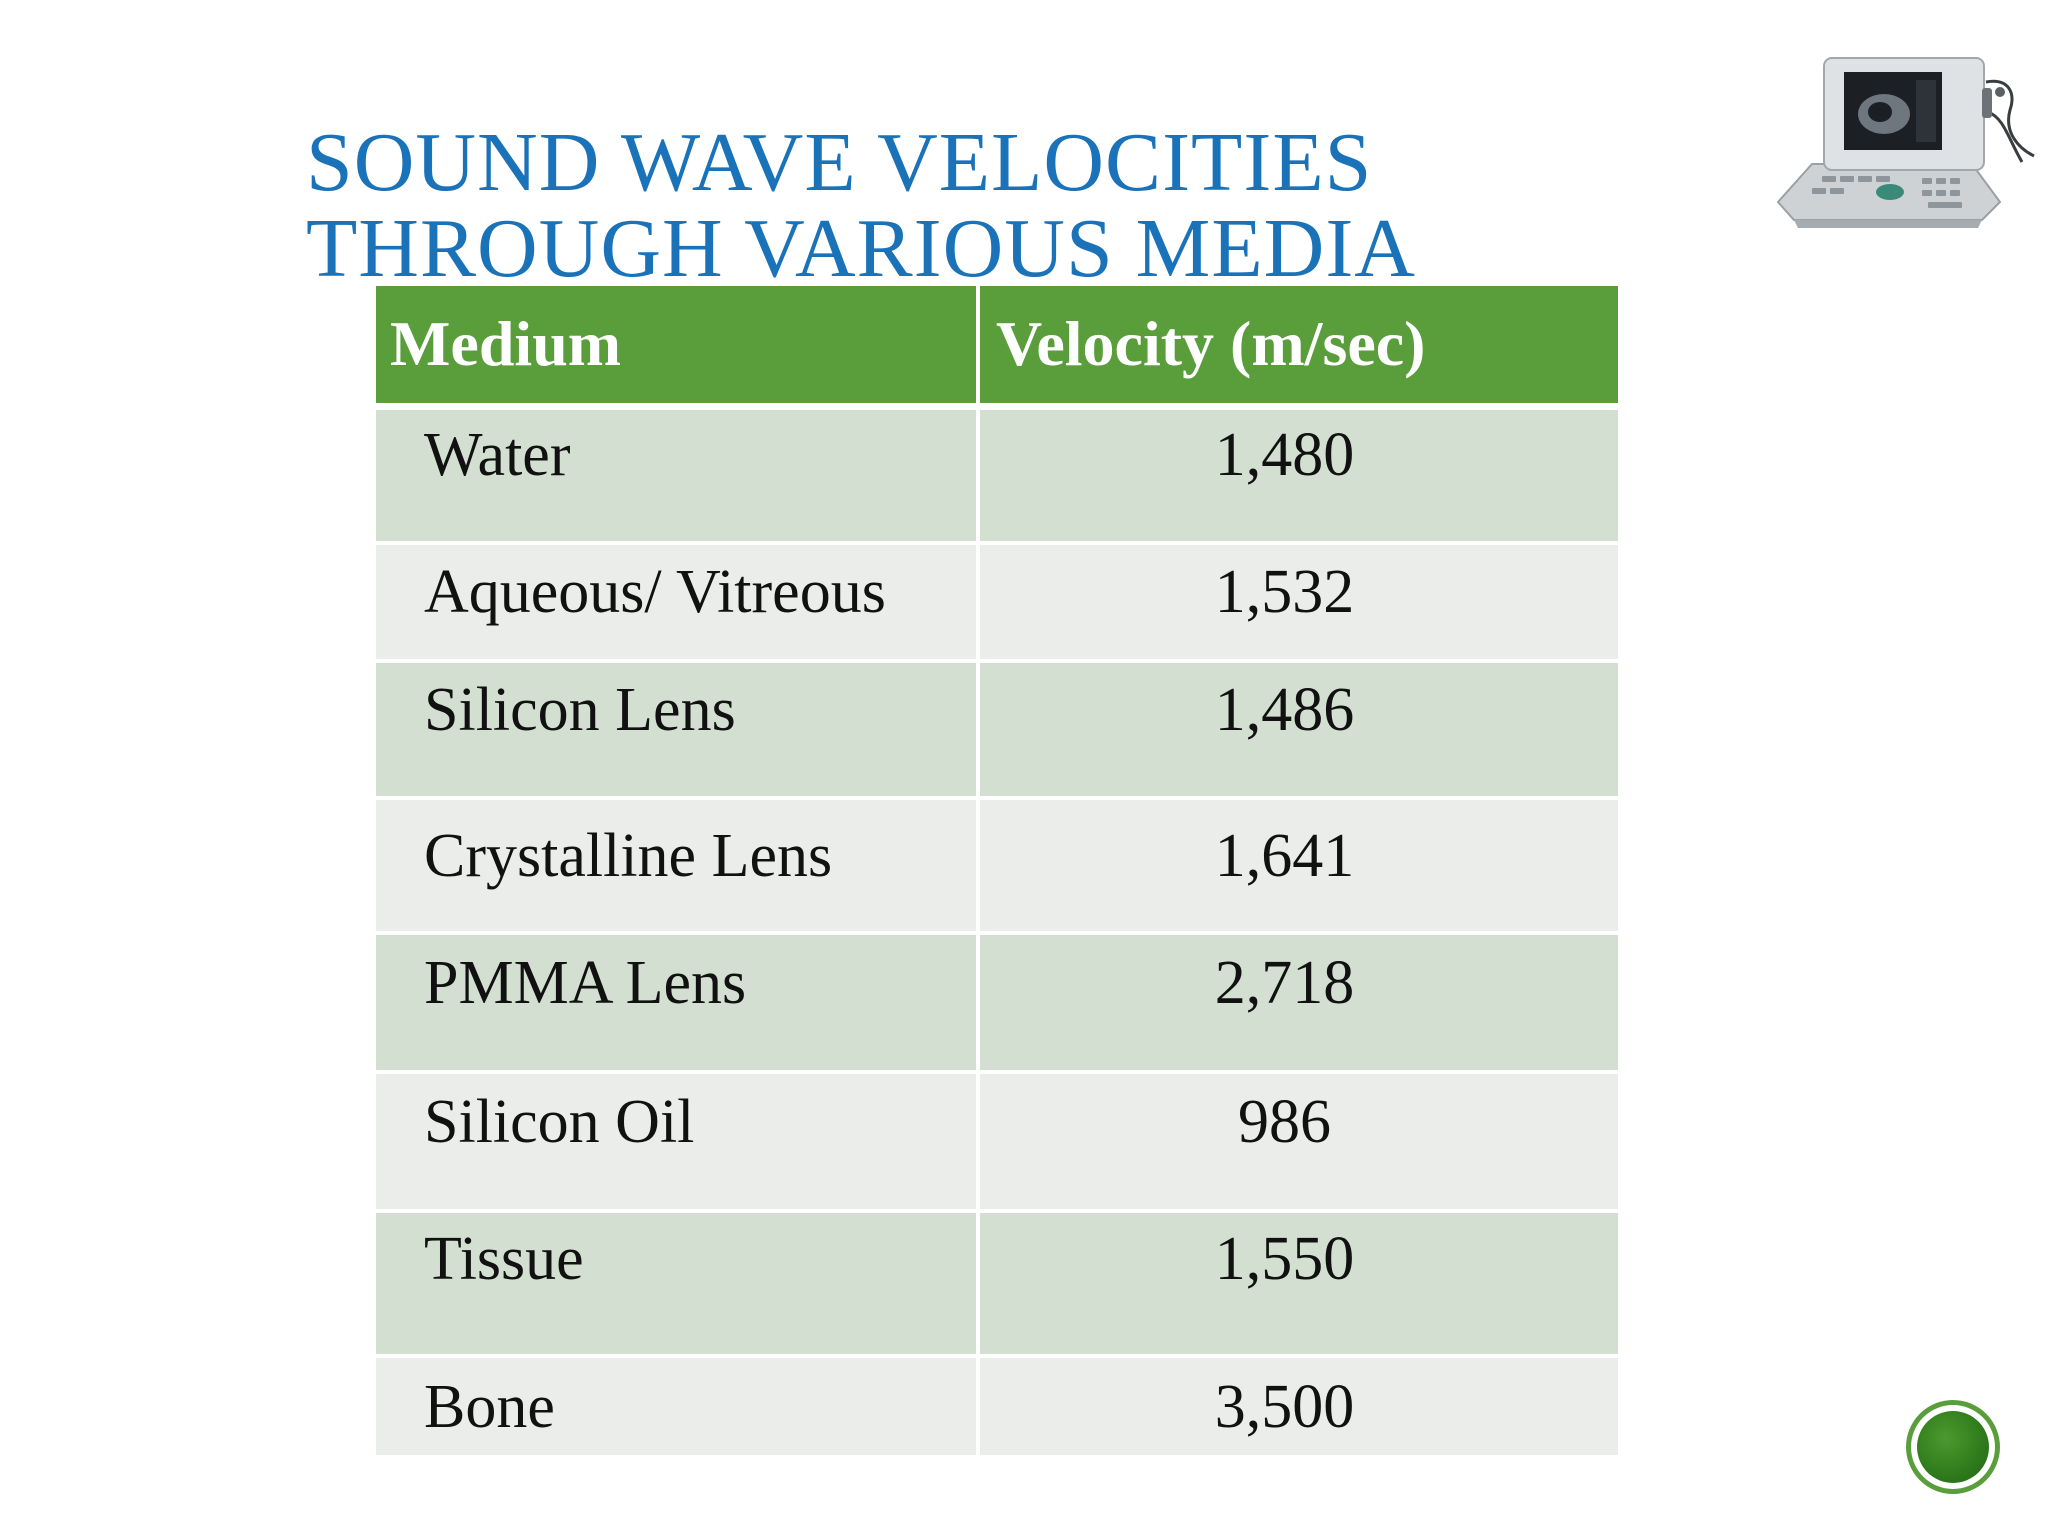 The height and width of the screenshot is (1536, 2048). I want to click on cell-medium: Water, so click(678, 475).